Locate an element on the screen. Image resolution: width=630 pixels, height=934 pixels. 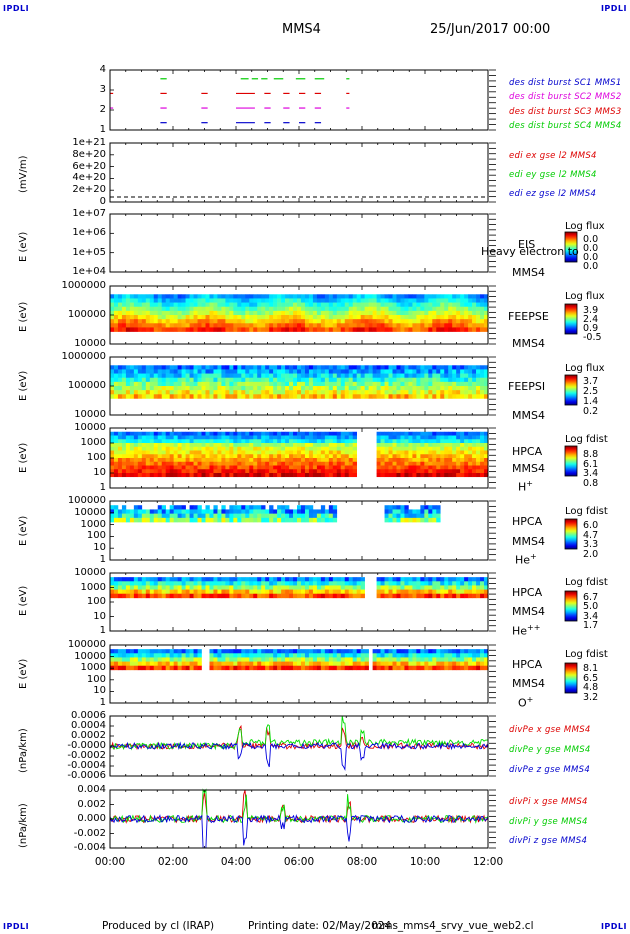
instrument-feepse: FEEPSE is located at coordinates (528, 316).